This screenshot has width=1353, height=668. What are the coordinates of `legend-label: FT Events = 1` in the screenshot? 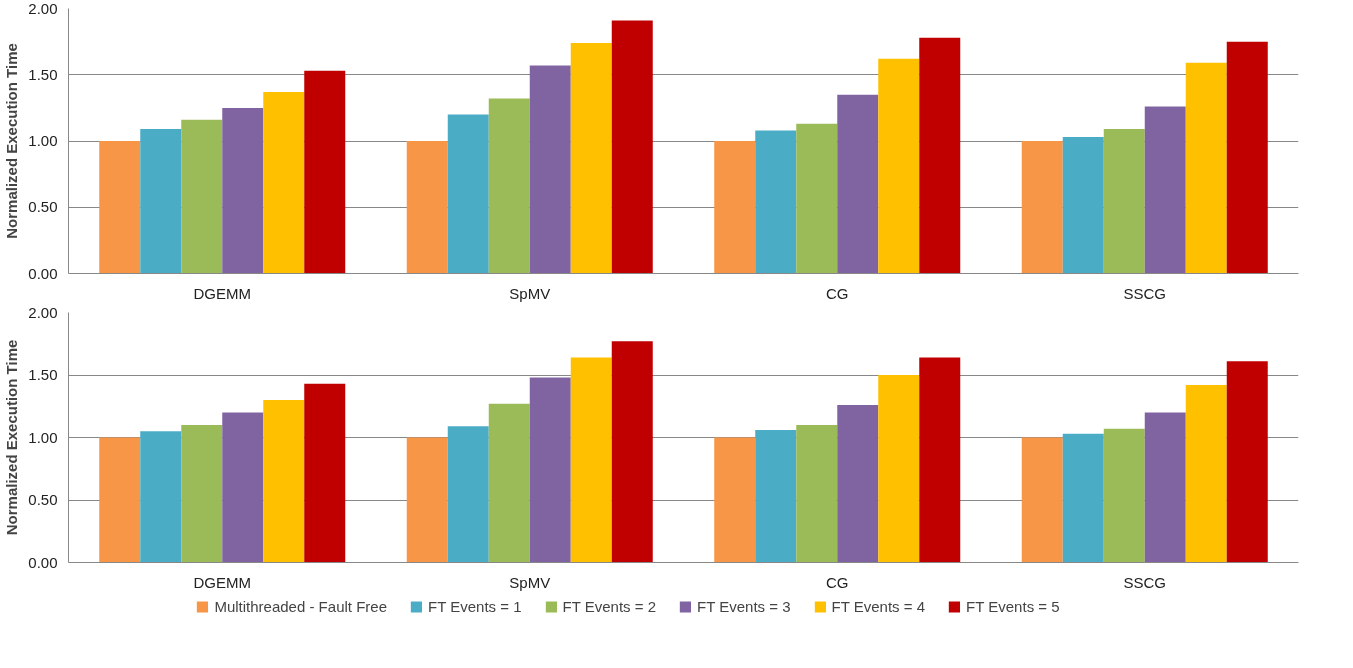 It's located at (474, 606).